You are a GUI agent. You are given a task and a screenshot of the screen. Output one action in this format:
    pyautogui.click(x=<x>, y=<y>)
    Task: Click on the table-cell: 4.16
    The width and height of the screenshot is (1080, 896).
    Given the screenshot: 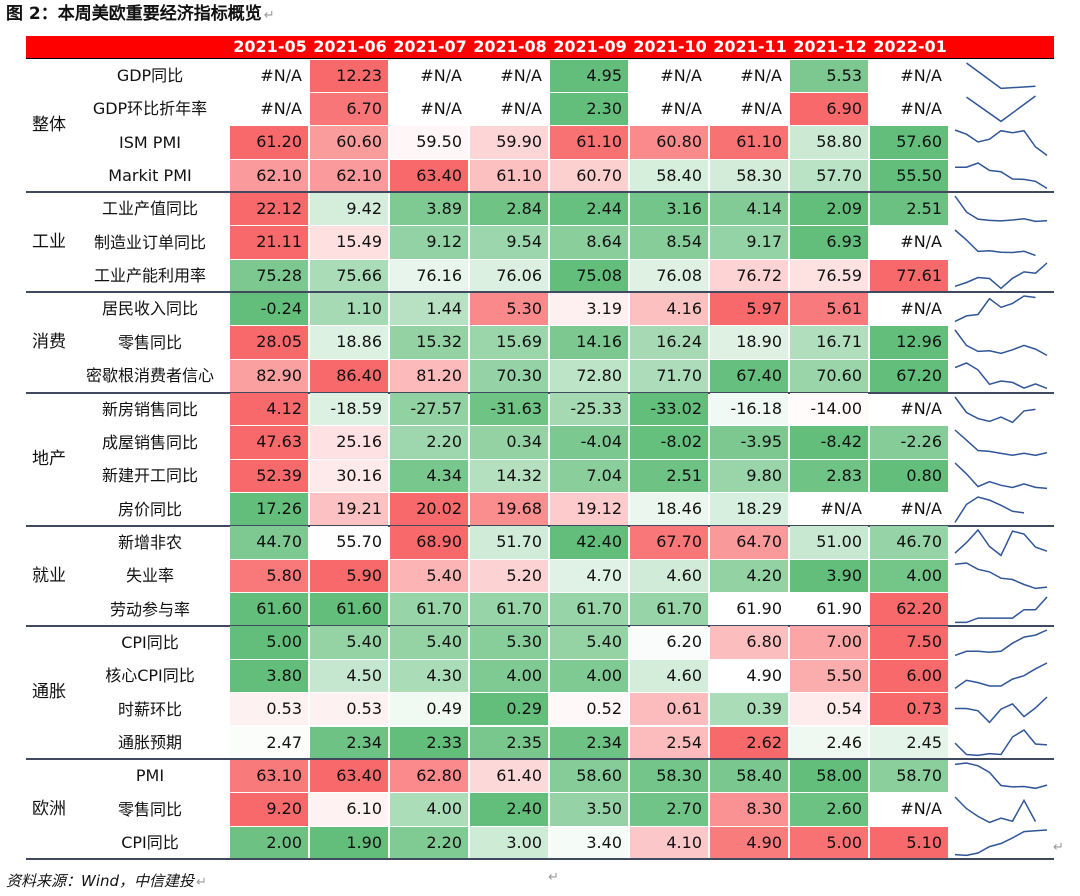 What is the action you would take?
    pyautogui.click(x=669, y=309)
    